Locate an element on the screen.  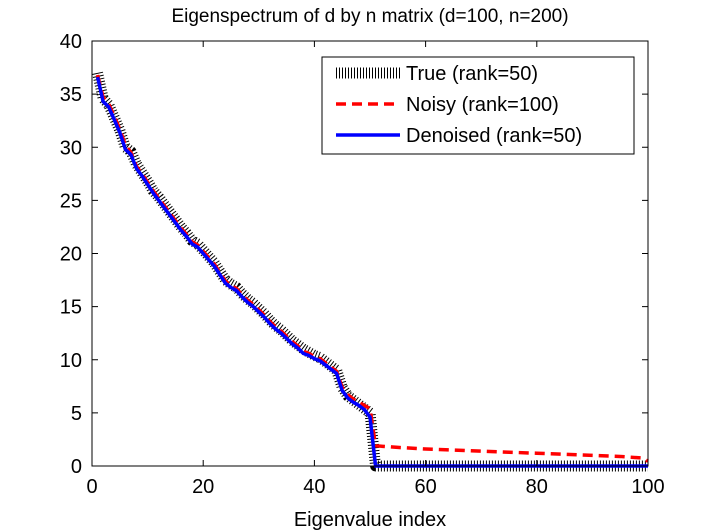
legend-entry-noisy-label: Noisy (rank=100) is located at coordinates (482, 105).